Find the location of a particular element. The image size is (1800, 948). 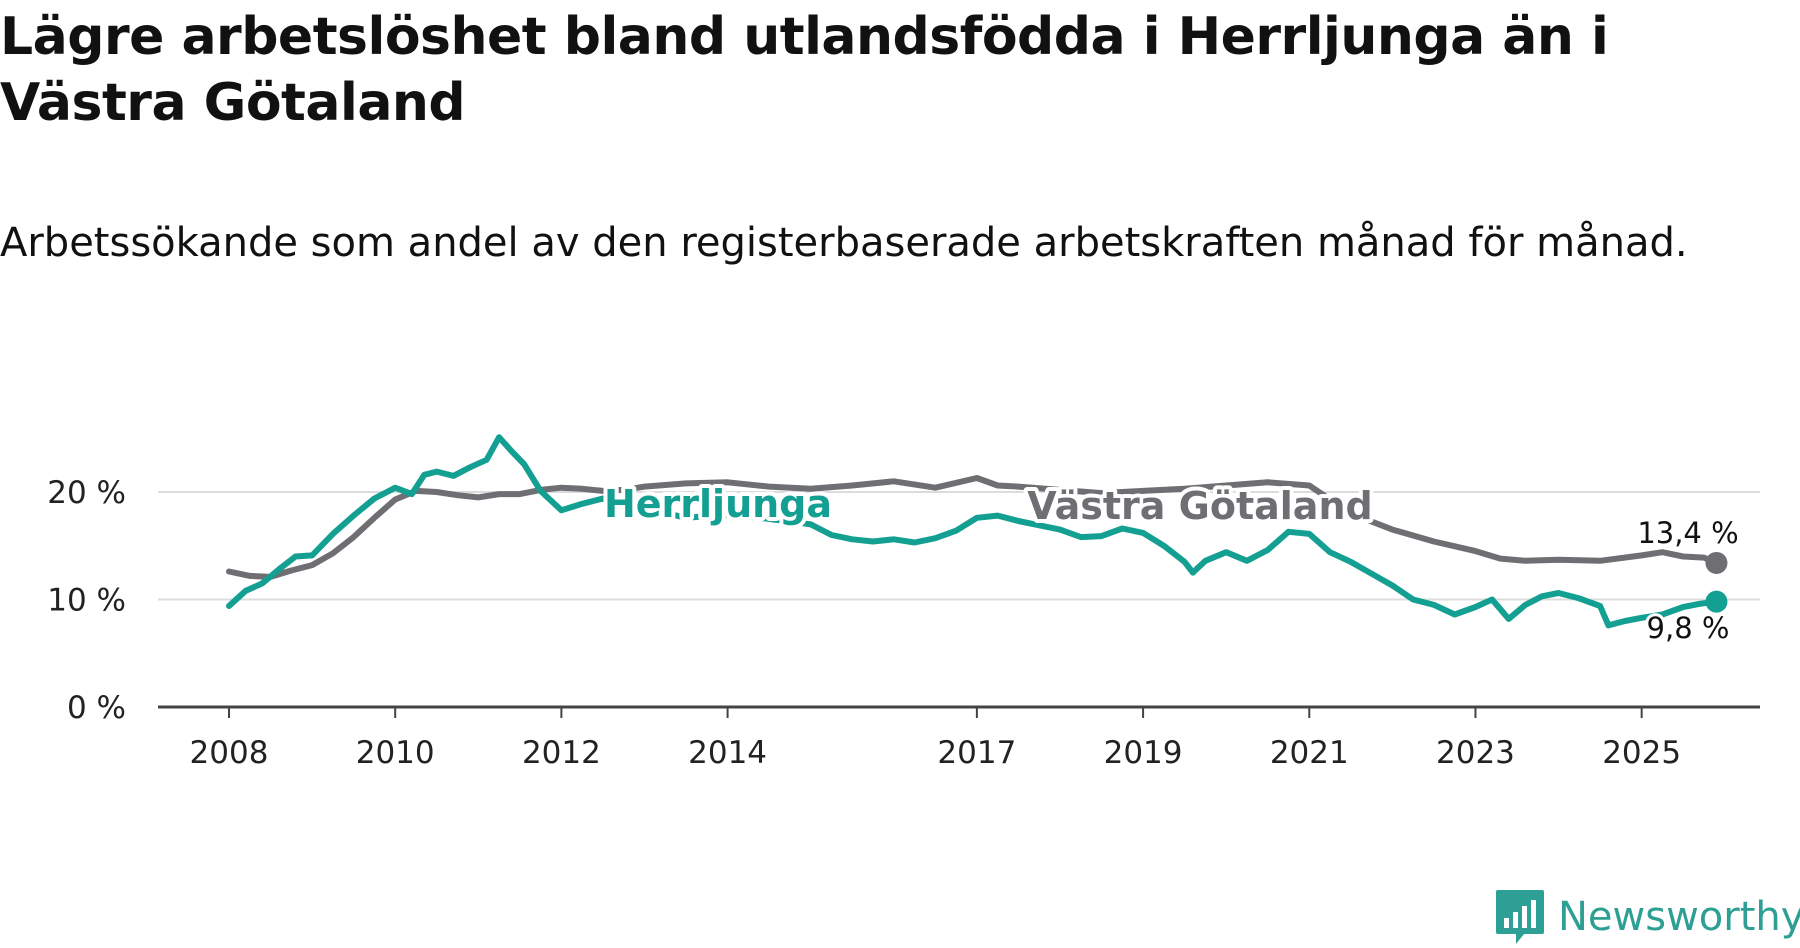

x-tick-label: 2014 is located at coordinates (727, 753).